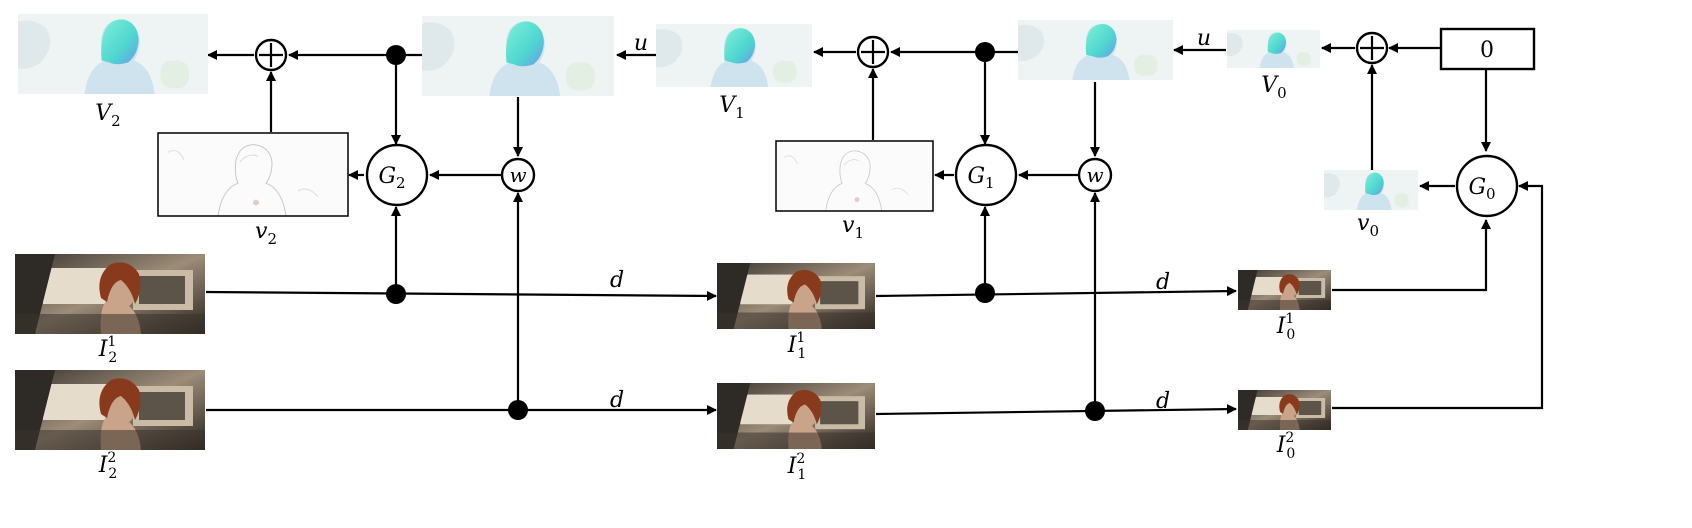  What do you see at coordinates (1273, 49) in the screenshot?
I see `flow-image-V0` at bounding box center [1273, 49].